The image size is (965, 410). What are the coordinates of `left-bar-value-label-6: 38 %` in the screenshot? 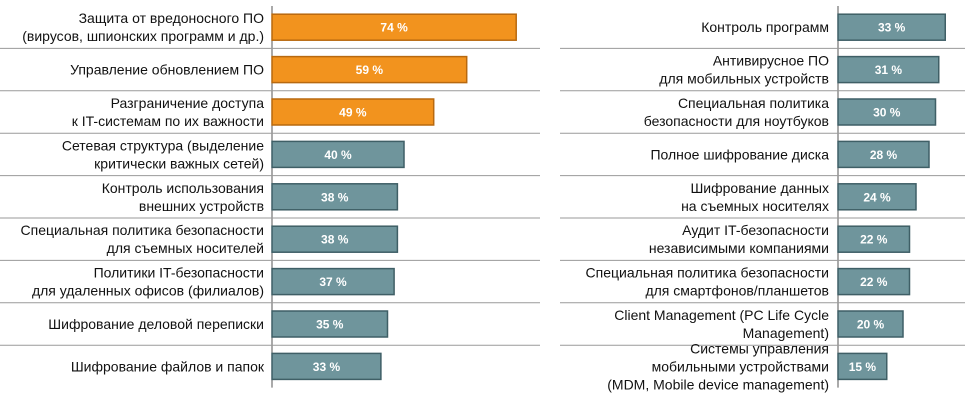 It's located at (335, 240).